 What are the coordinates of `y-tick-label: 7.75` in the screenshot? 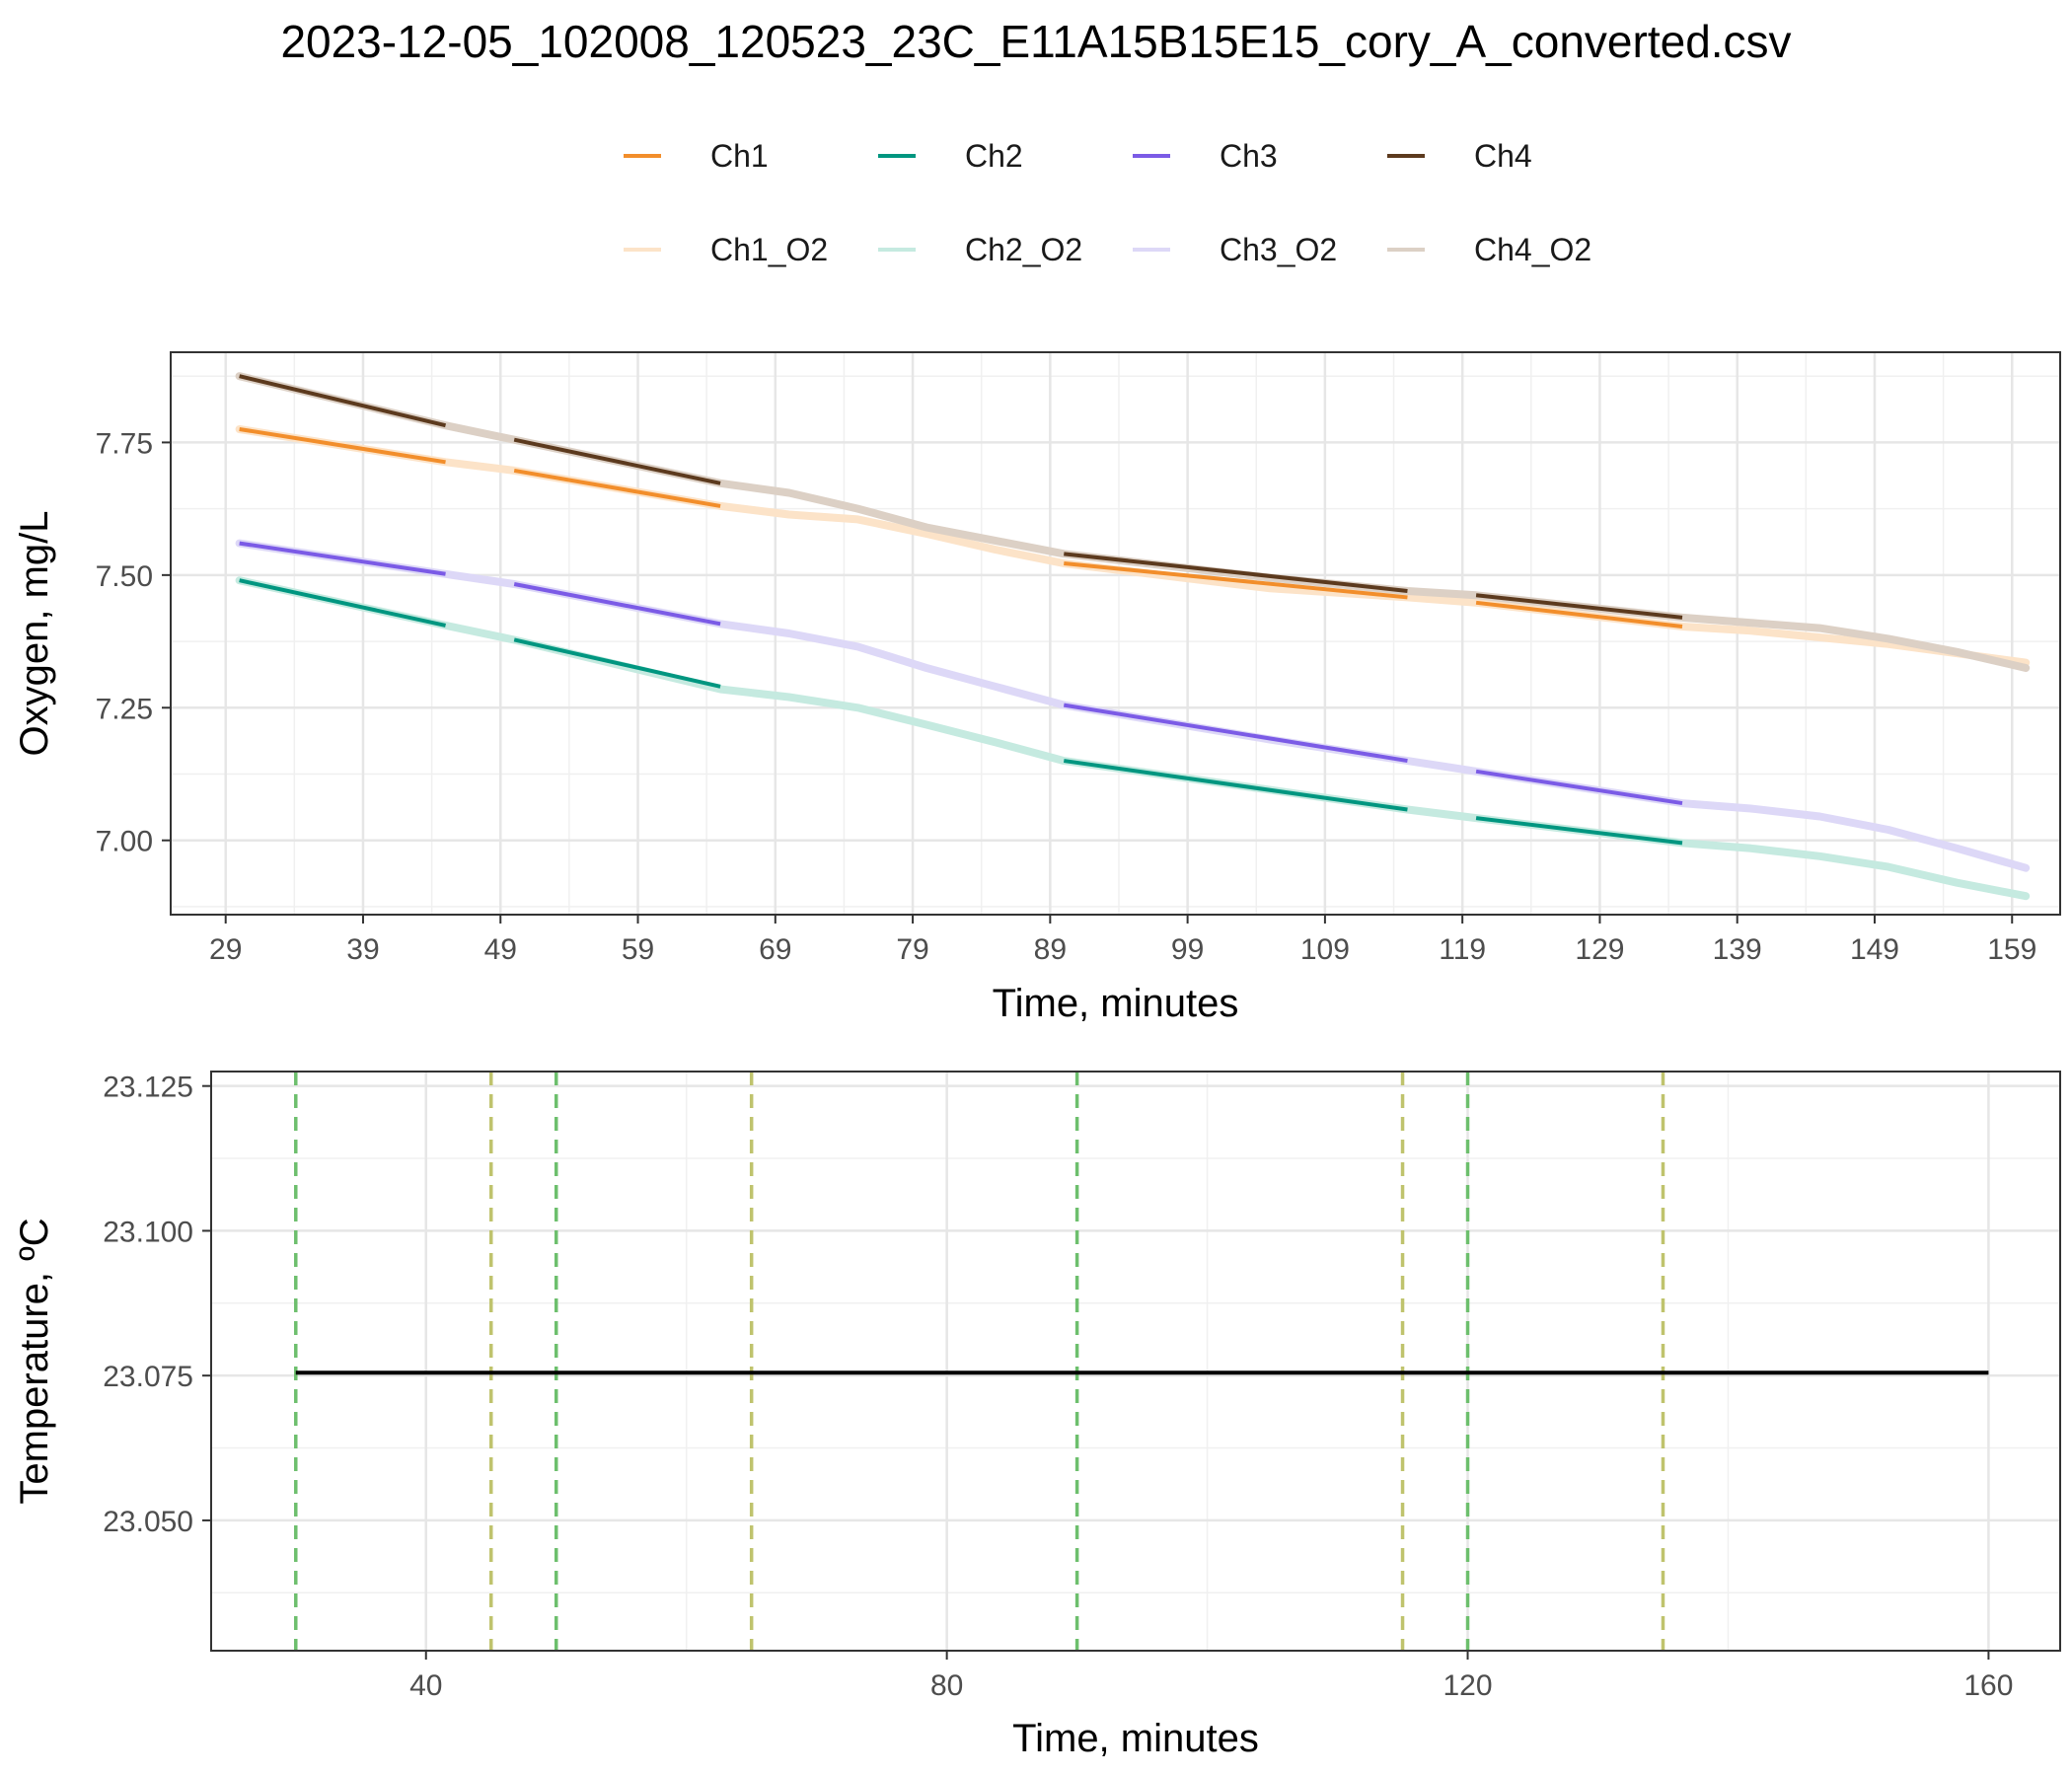 It's located at (125, 444).